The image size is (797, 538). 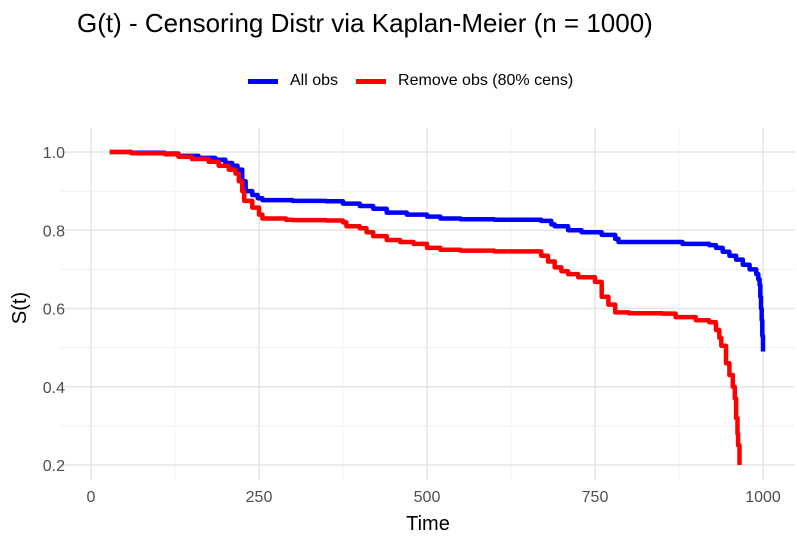 I want to click on x-axis-ticks: 0 250 500 750 1000, so click(x=434, y=497).